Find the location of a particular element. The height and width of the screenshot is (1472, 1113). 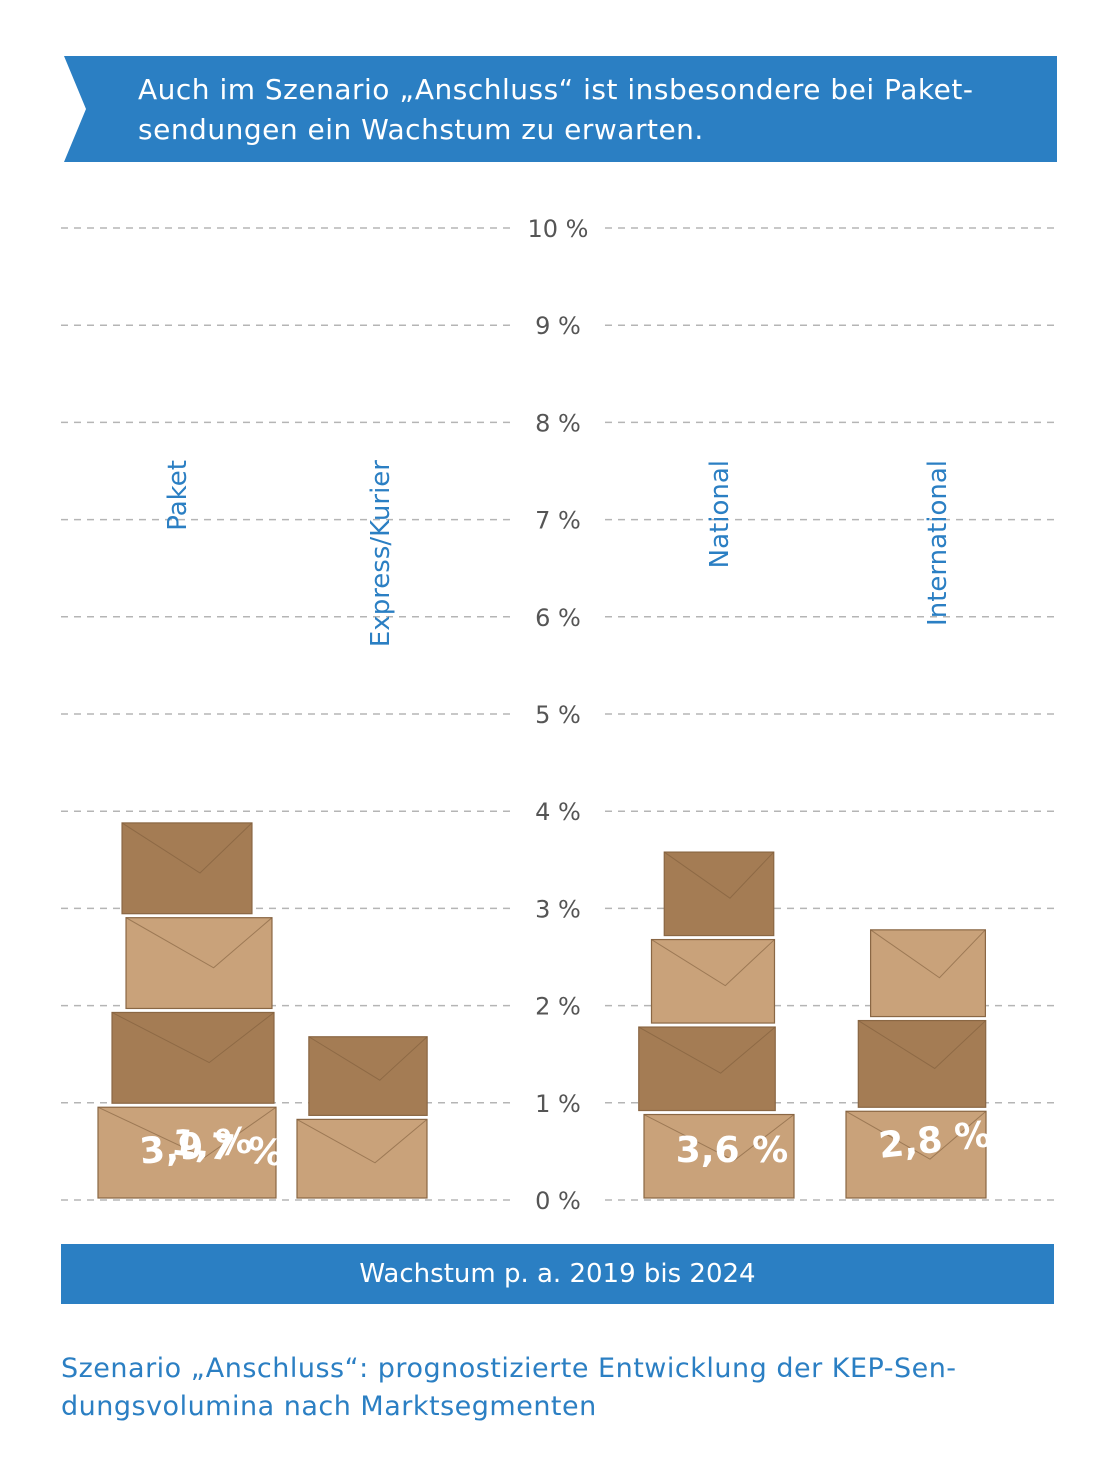

x-axis-band: Wachstum p. a. 2019 bis 2024 is located at coordinates (557, 1274).